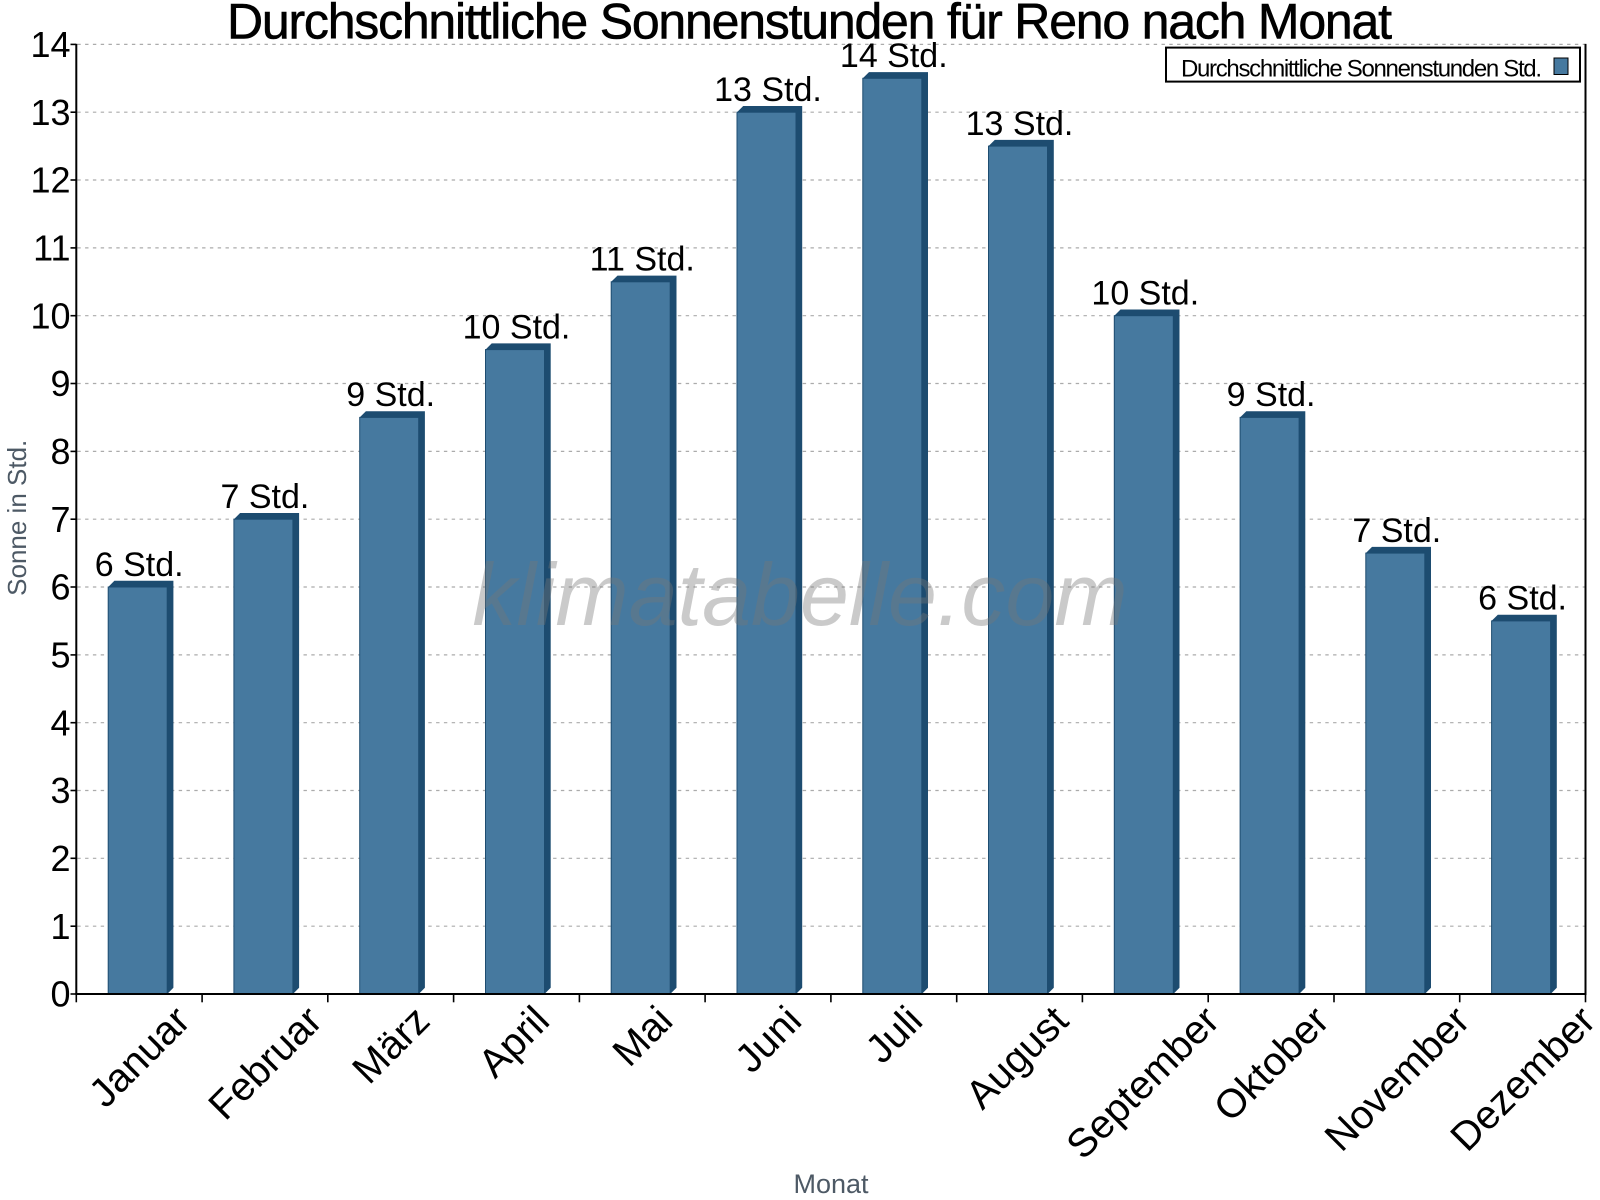 Image resolution: width=1600 pixels, height=1200 pixels. What do you see at coordinates (50, 112) in the screenshot?
I see `svg-text: 13` at bounding box center [50, 112].